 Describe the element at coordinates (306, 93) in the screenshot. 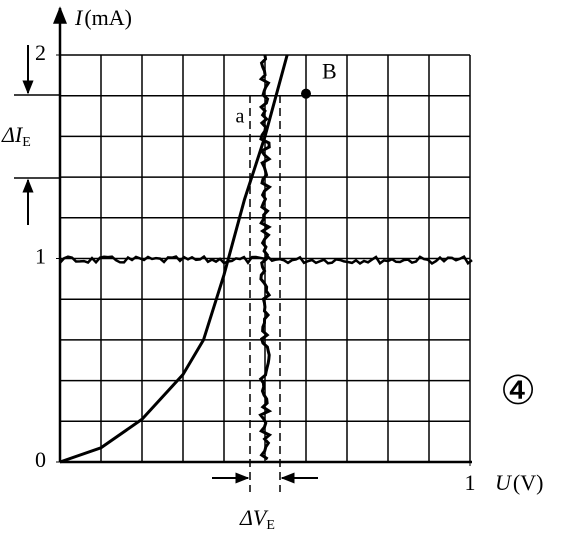

I see `point` at that location.